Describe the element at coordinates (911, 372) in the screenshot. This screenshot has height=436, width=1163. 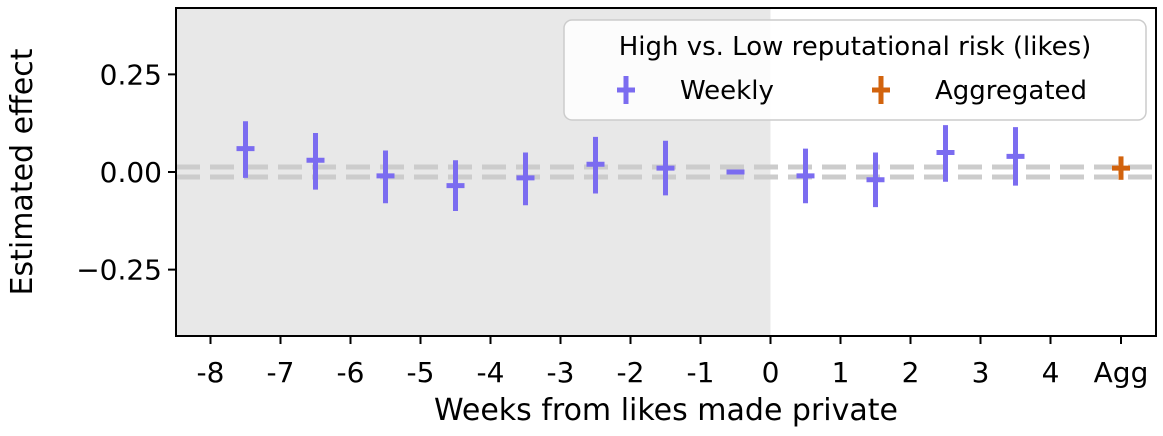
I see `x-tick-label: 2` at that location.